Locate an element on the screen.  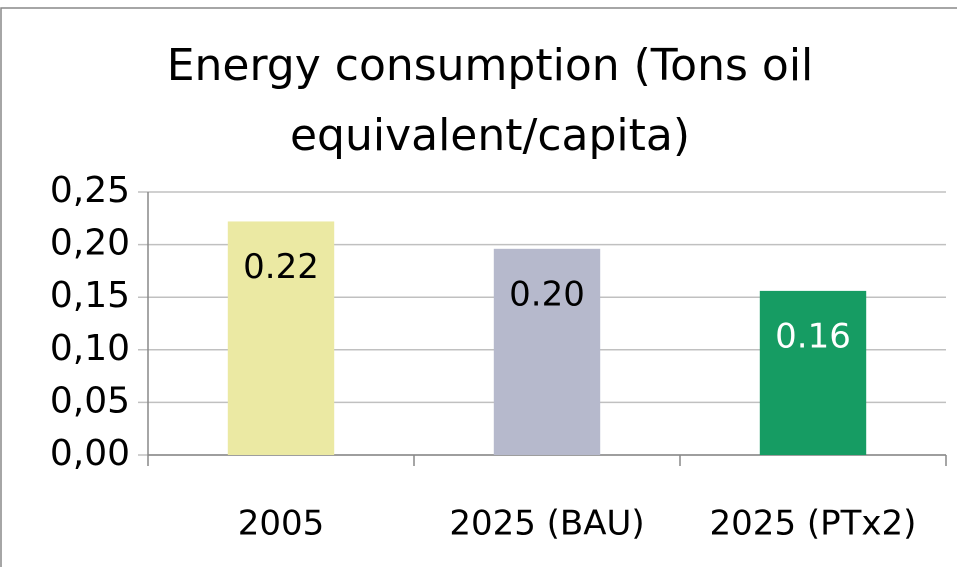
x-tick-label: 2025 (PTx2) is located at coordinates (813, 524).